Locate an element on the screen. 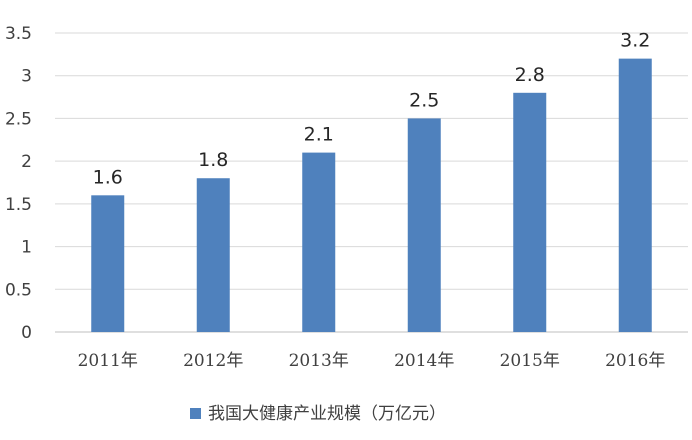  data-label: 2.8 is located at coordinates (530, 75).